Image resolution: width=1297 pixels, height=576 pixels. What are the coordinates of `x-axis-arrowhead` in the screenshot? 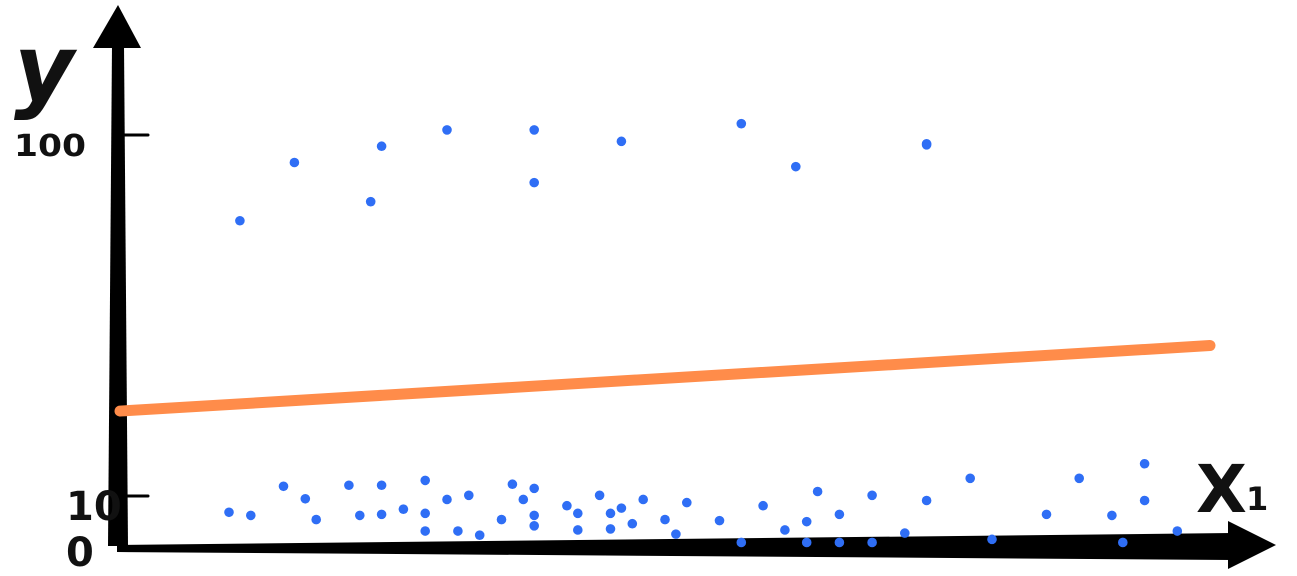 It's located at (1252, 545).